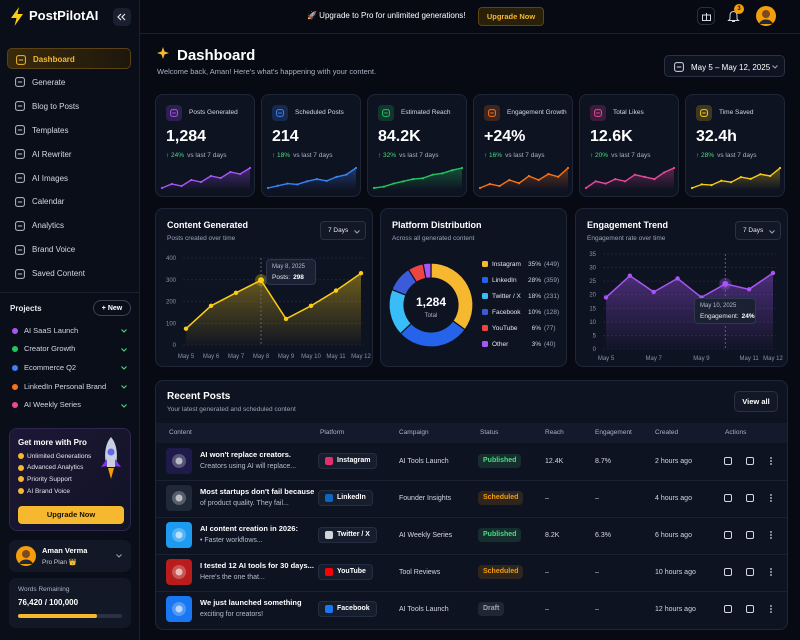  What do you see at coordinates (179, 535) in the screenshot?
I see `thumbnail` at bounding box center [179, 535].